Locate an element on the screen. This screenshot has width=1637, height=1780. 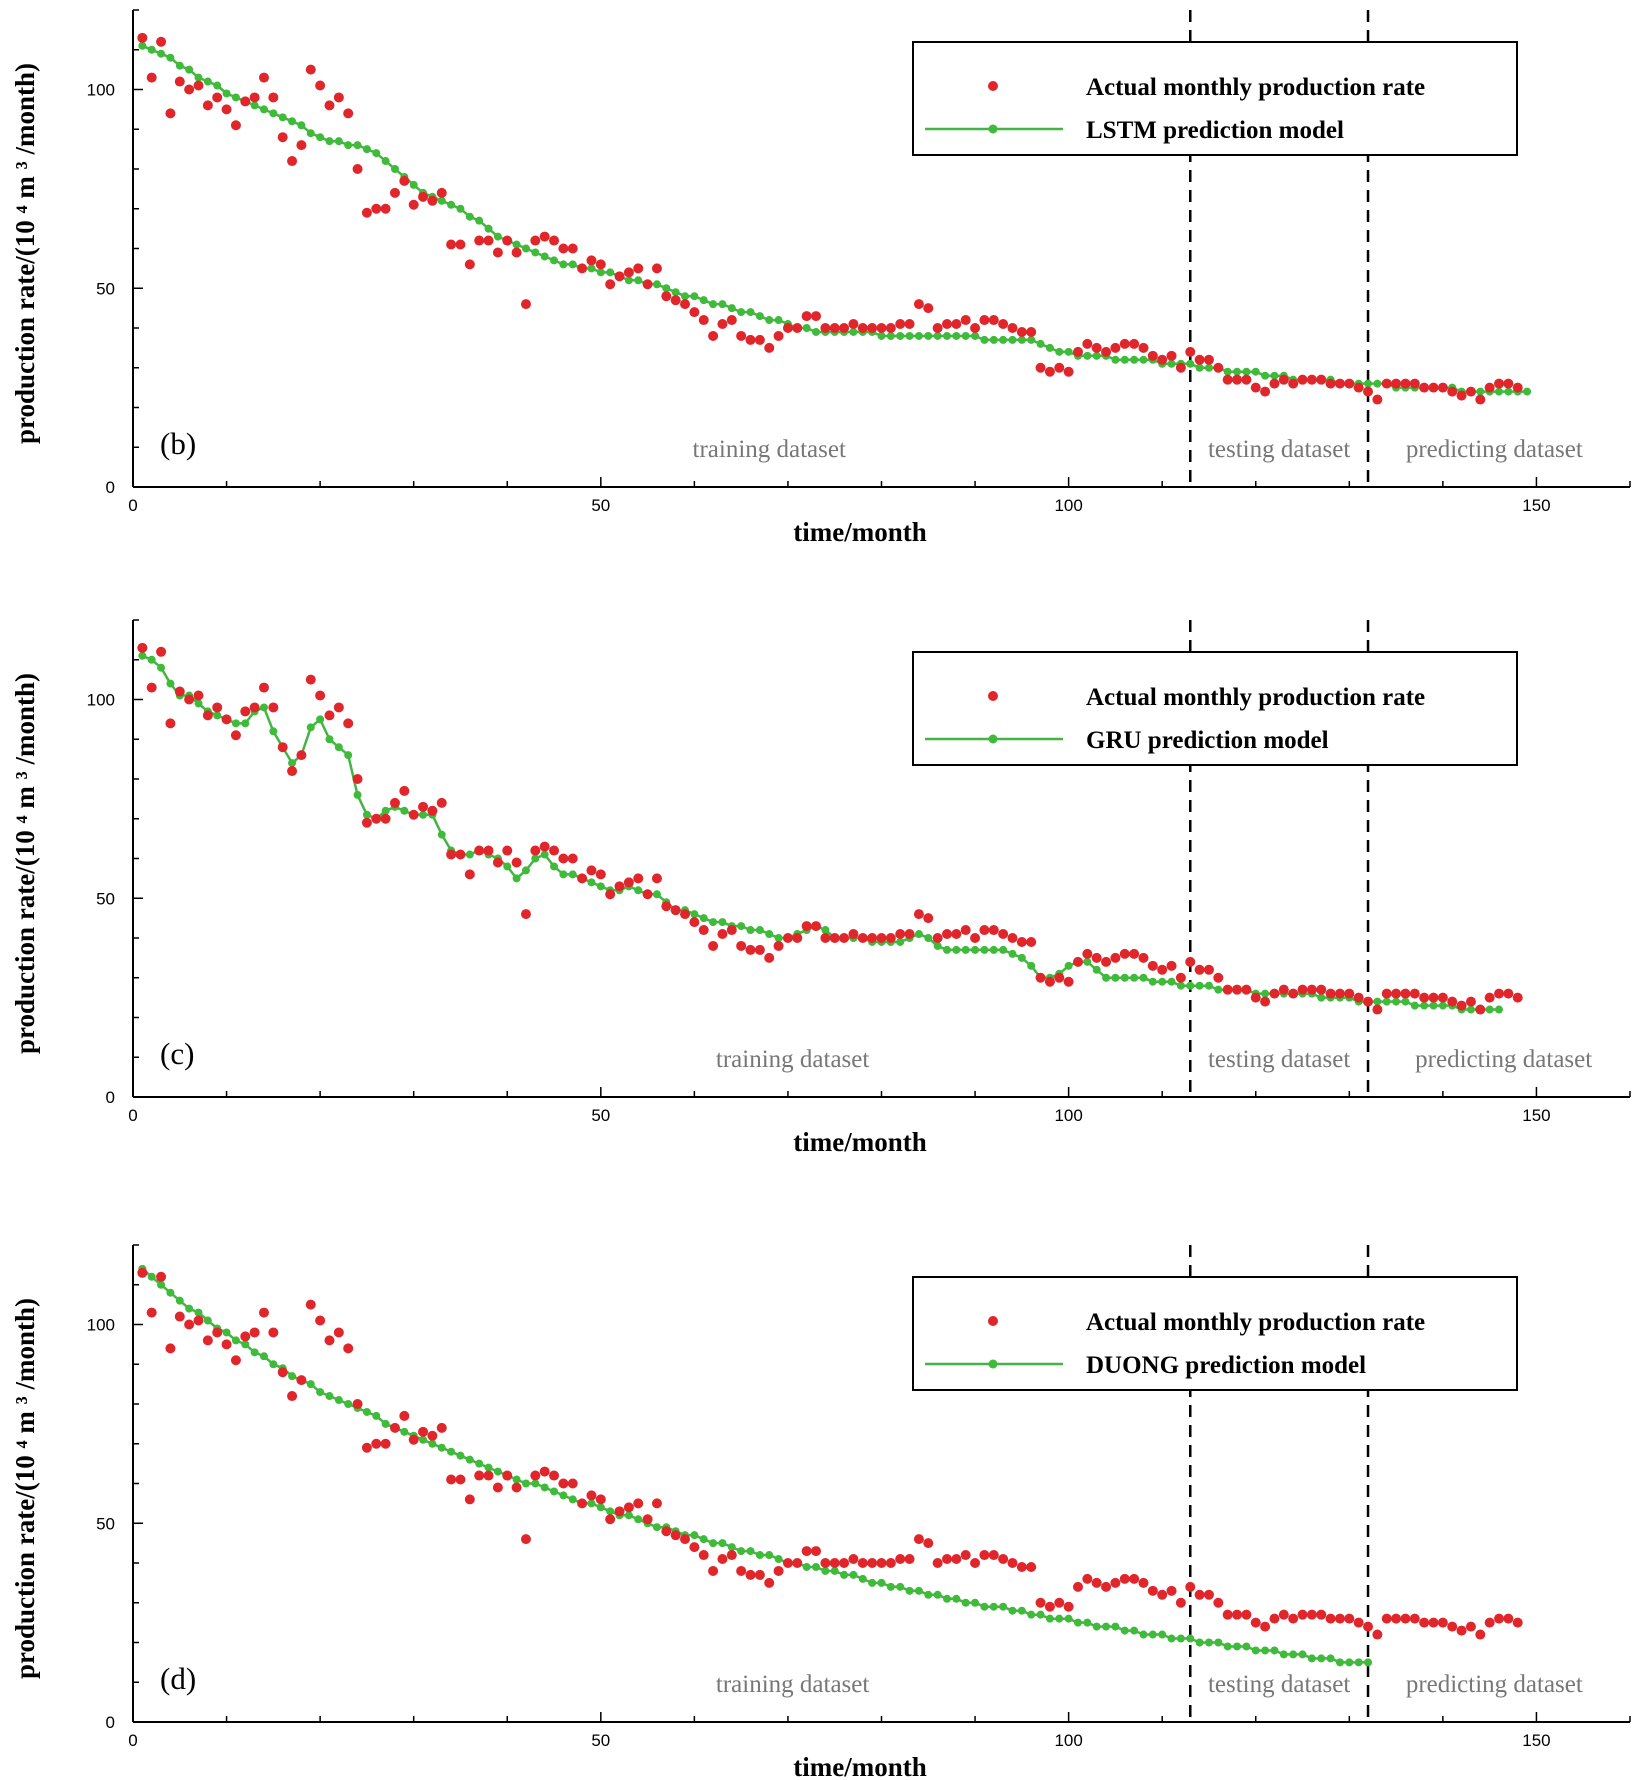
x-tick-label: 100 is located at coordinates (1068, 1115).